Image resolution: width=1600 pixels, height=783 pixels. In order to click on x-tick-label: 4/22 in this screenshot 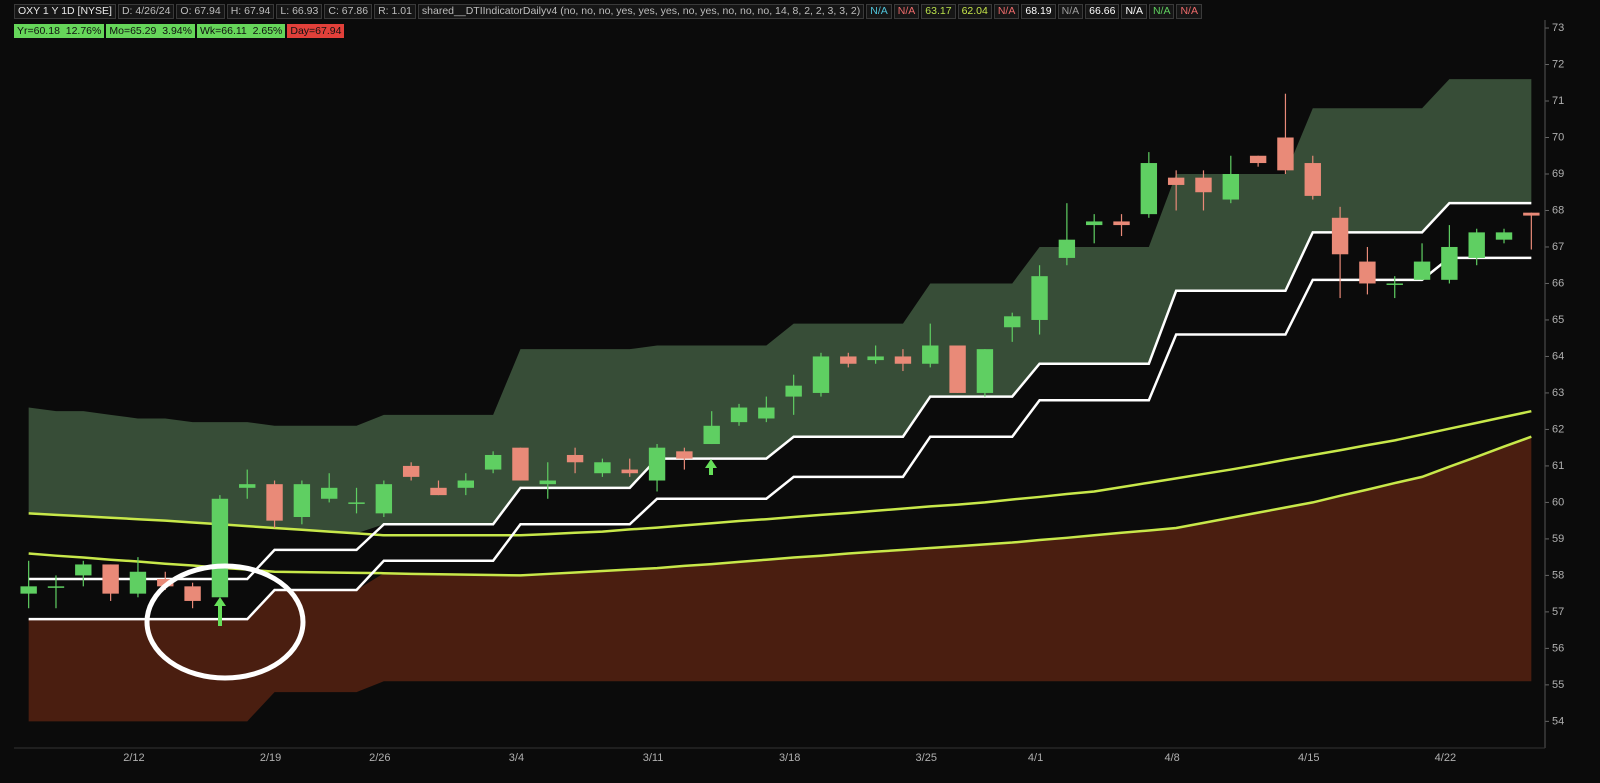, I will do `click(1445, 758)`.